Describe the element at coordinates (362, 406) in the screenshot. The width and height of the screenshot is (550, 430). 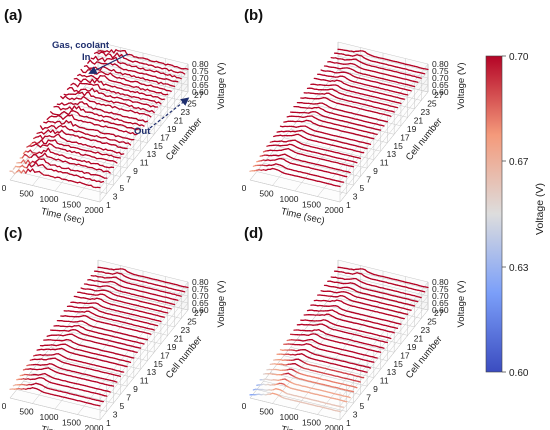
I see `y-tick-label: 5` at that location.